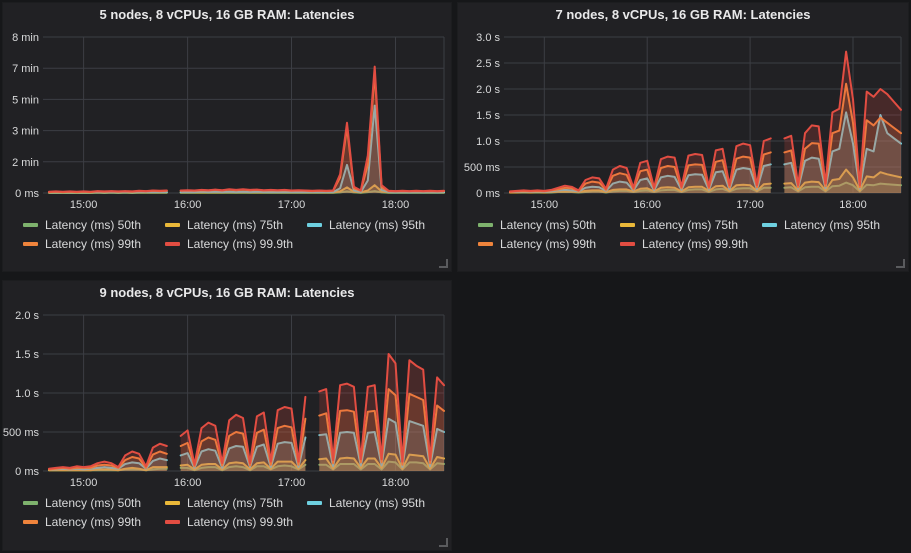 This screenshot has width=911, height=553. I want to click on panel-title-5-nodes: 5 nodes, 8 vCPUs, 16 GB RAM: Latencies, so click(227, 14).